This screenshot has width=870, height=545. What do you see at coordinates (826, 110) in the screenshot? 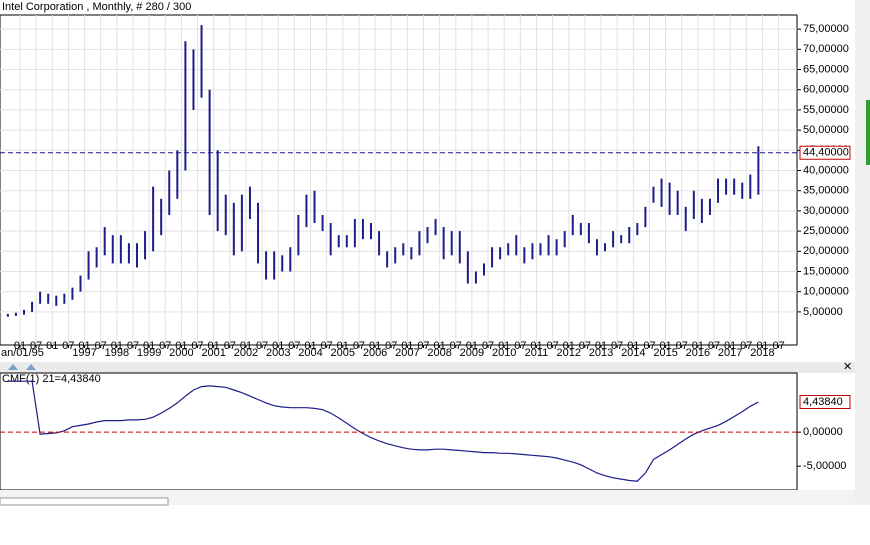
I see `y-tick-label: 55,00000` at bounding box center [826, 110].